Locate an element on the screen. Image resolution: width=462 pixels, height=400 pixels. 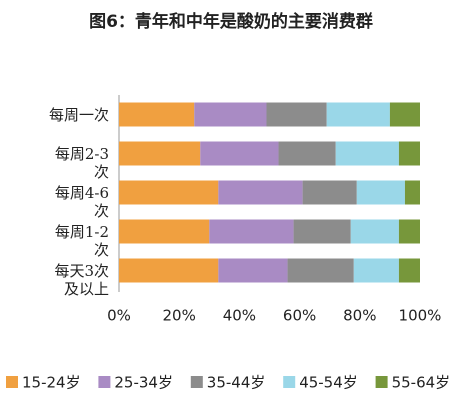
chart-title: 图6：青年和中年是酸奶的主要消费群 is located at coordinates (231, 21).